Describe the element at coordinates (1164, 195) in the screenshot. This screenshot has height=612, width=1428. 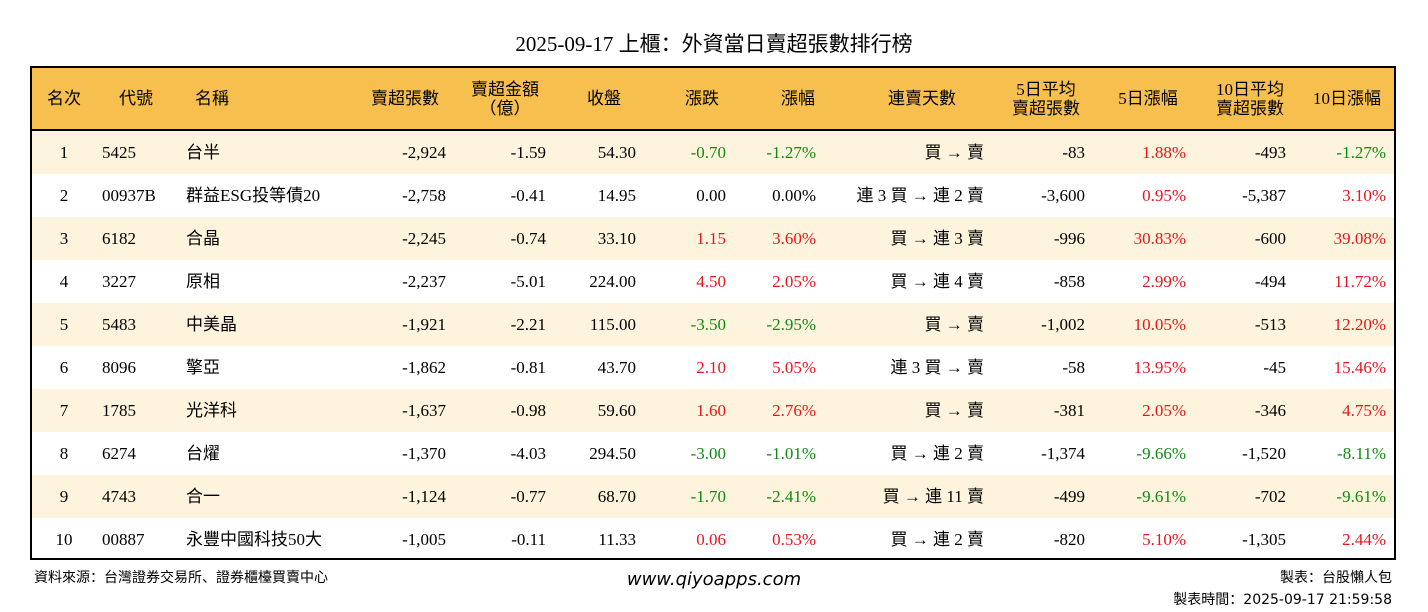
I see `cell-pct5: 0.95%` at that location.